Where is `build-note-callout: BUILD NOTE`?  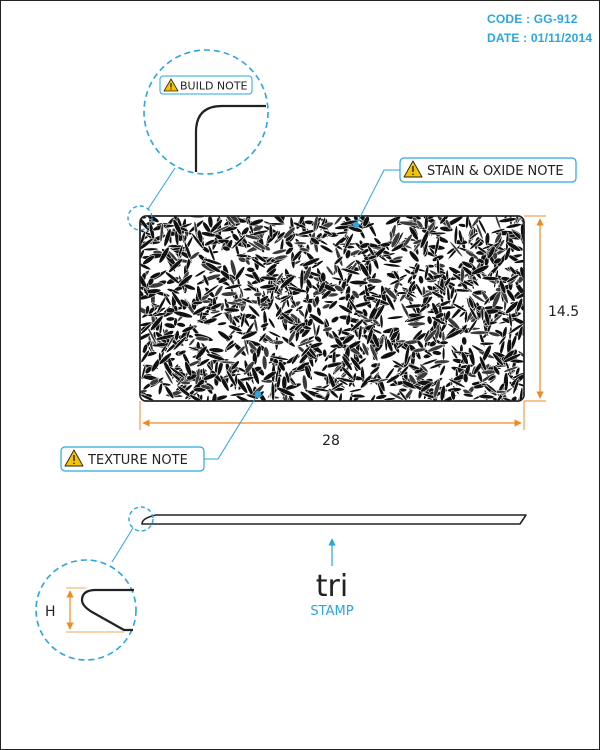
build-note-callout: BUILD NOTE is located at coordinates (198, 140).